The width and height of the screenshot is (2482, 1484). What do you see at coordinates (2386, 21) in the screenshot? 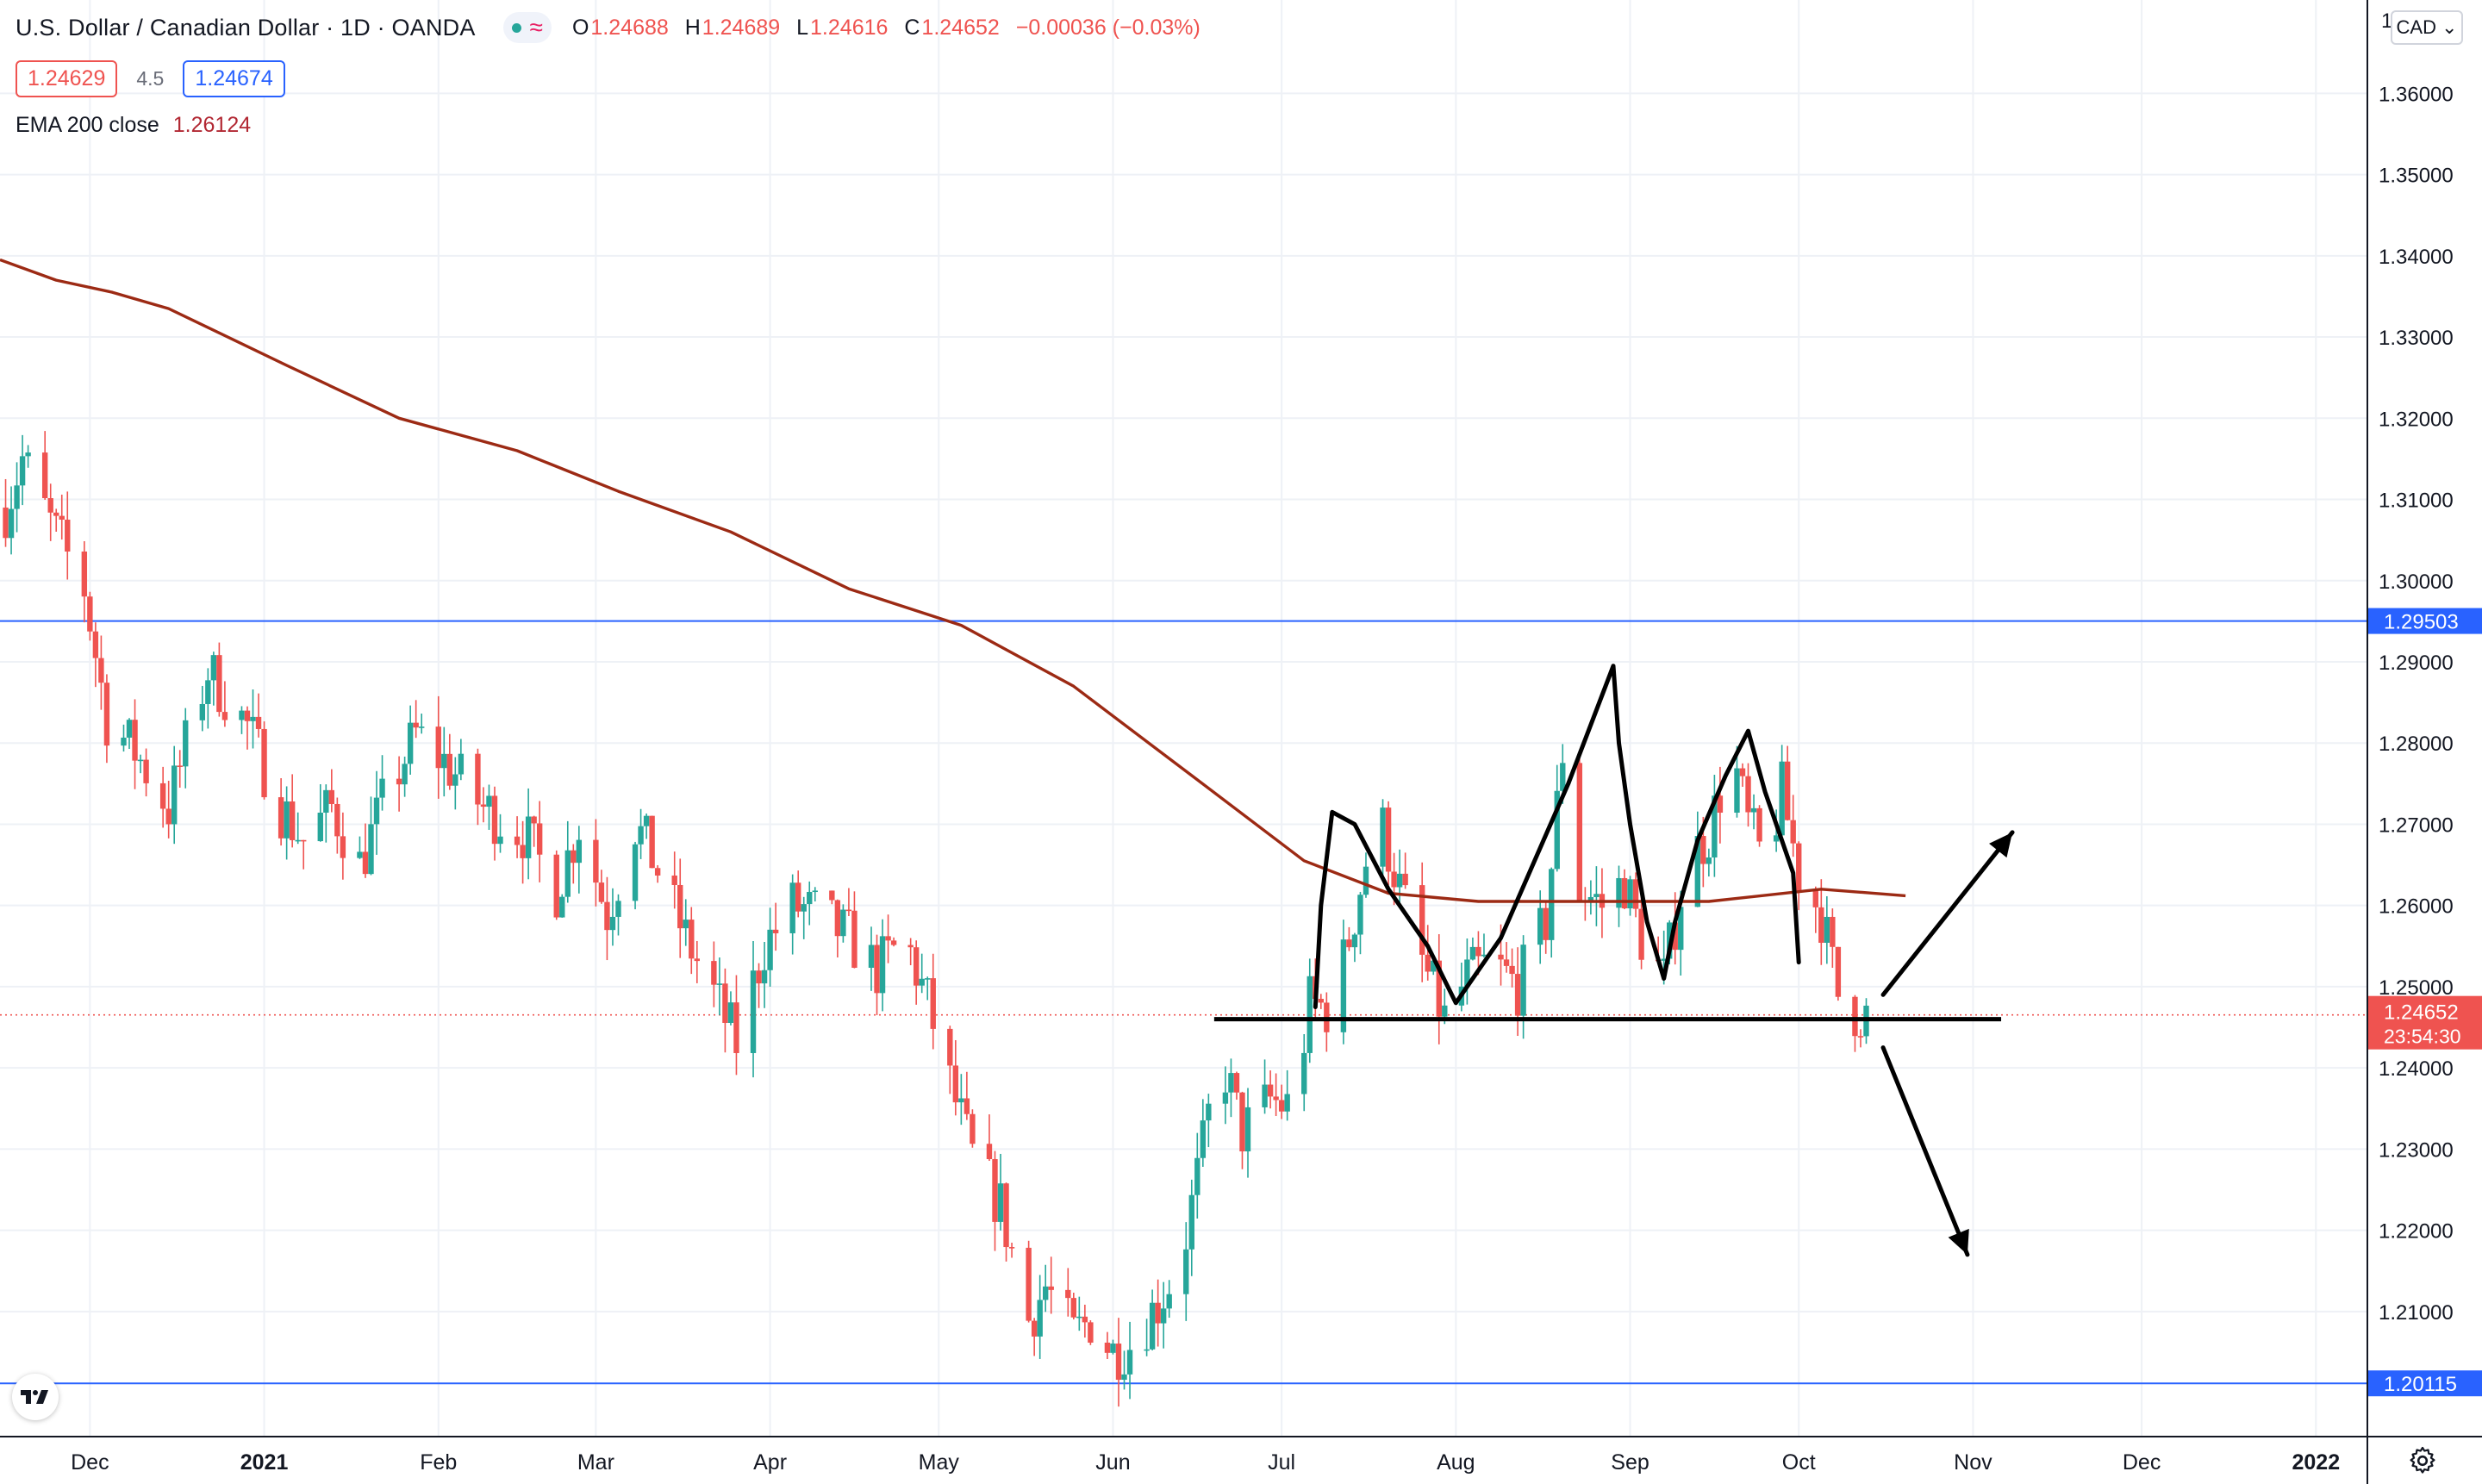
I see `price-tick-label-partial: 1` at bounding box center [2386, 21].